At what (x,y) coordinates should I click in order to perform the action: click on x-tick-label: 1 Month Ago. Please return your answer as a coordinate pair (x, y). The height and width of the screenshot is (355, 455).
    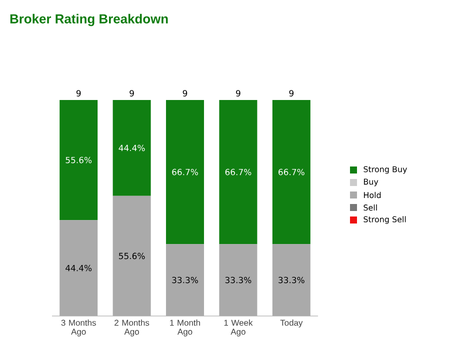
    Looking at the image, I should click on (185, 328).